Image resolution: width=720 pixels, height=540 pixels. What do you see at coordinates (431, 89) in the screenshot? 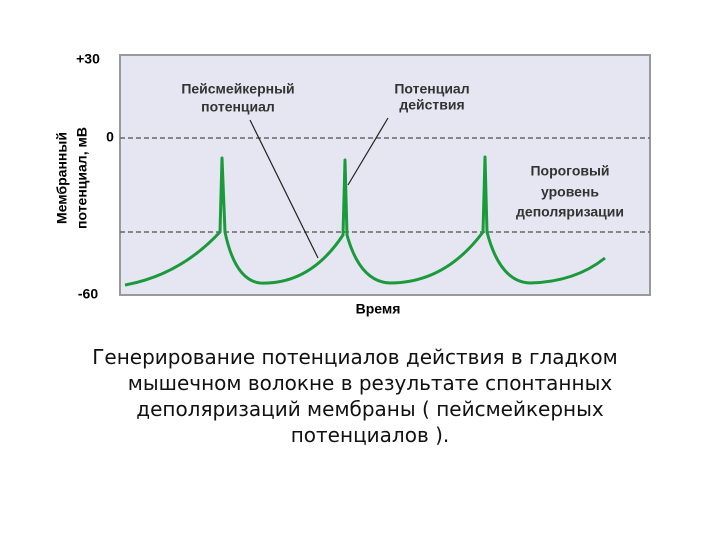
I see `annotation: Потенциал` at bounding box center [431, 89].